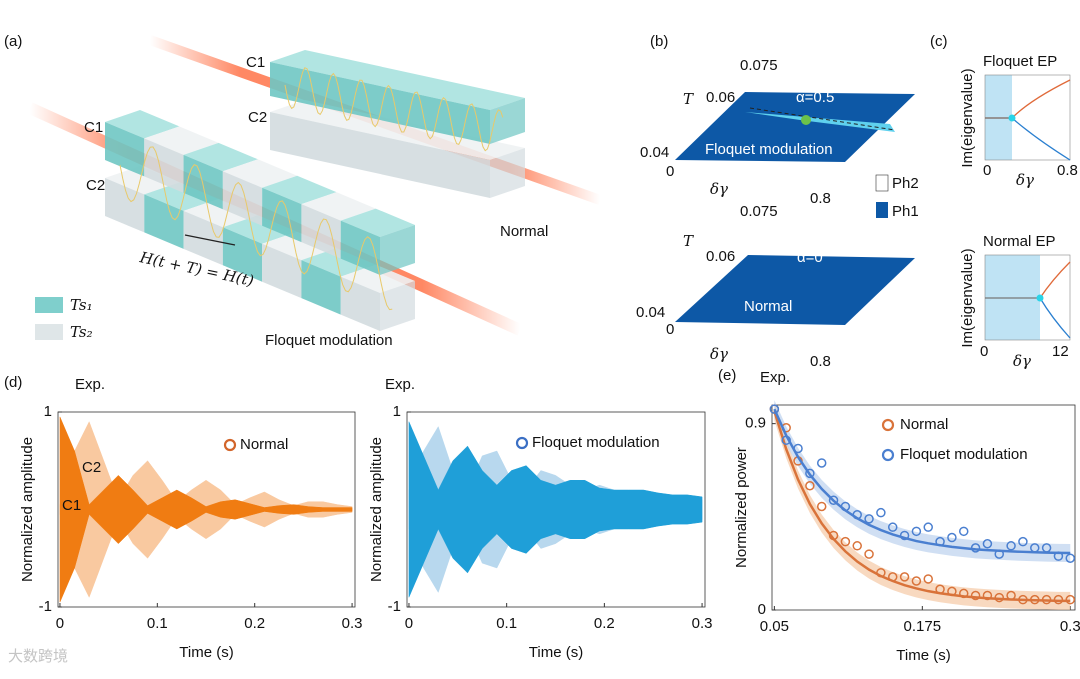 The image size is (1080, 679). What do you see at coordinates (659, 41) in the screenshot?
I see `panel-label: (b)` at bounding box center [659, 41].